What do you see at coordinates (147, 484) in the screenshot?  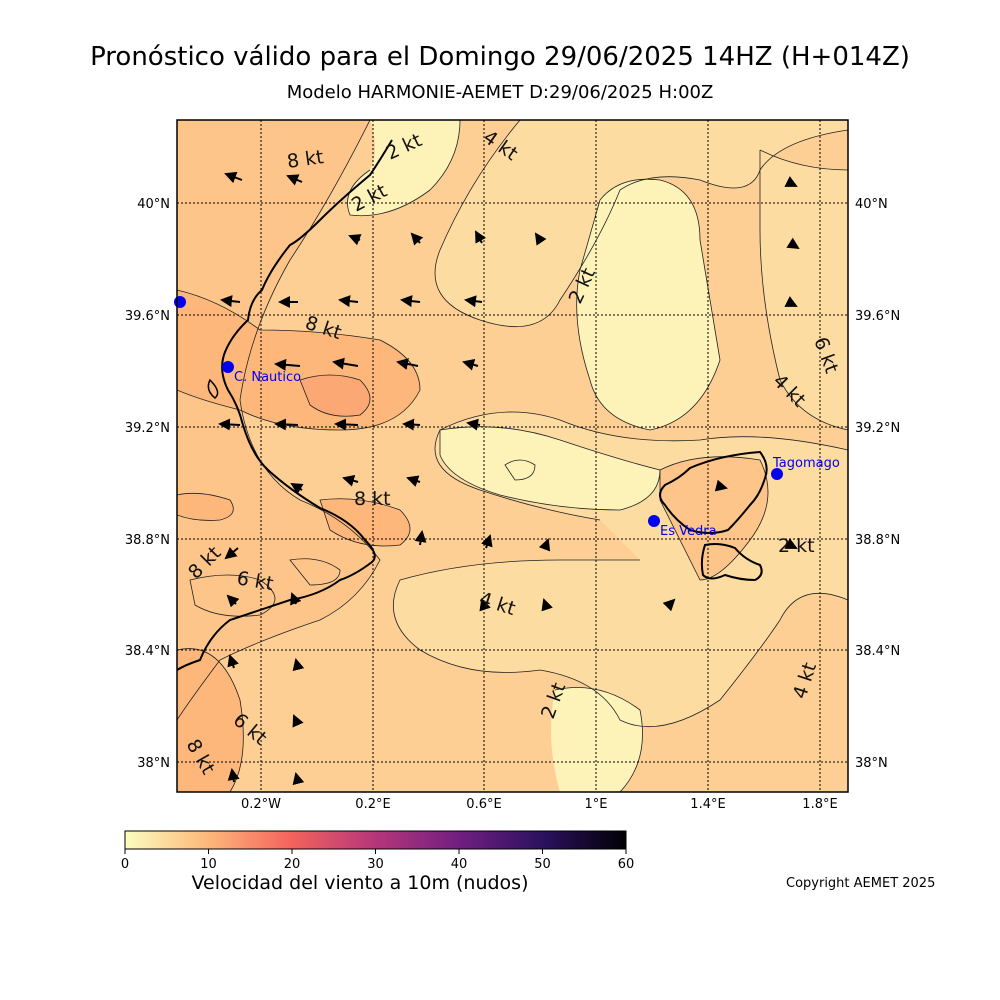 I see `latitude-tick-labels-left: 40°N 39.6°N 39.2°N 38.8°N 38.4°N 38°N` at bounding box center [147, 484].